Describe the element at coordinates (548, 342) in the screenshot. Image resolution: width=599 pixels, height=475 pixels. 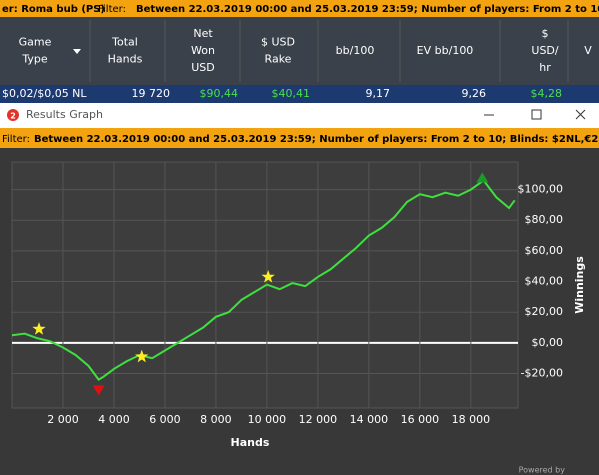
I see `y-tick-label: $0,00` at that location.